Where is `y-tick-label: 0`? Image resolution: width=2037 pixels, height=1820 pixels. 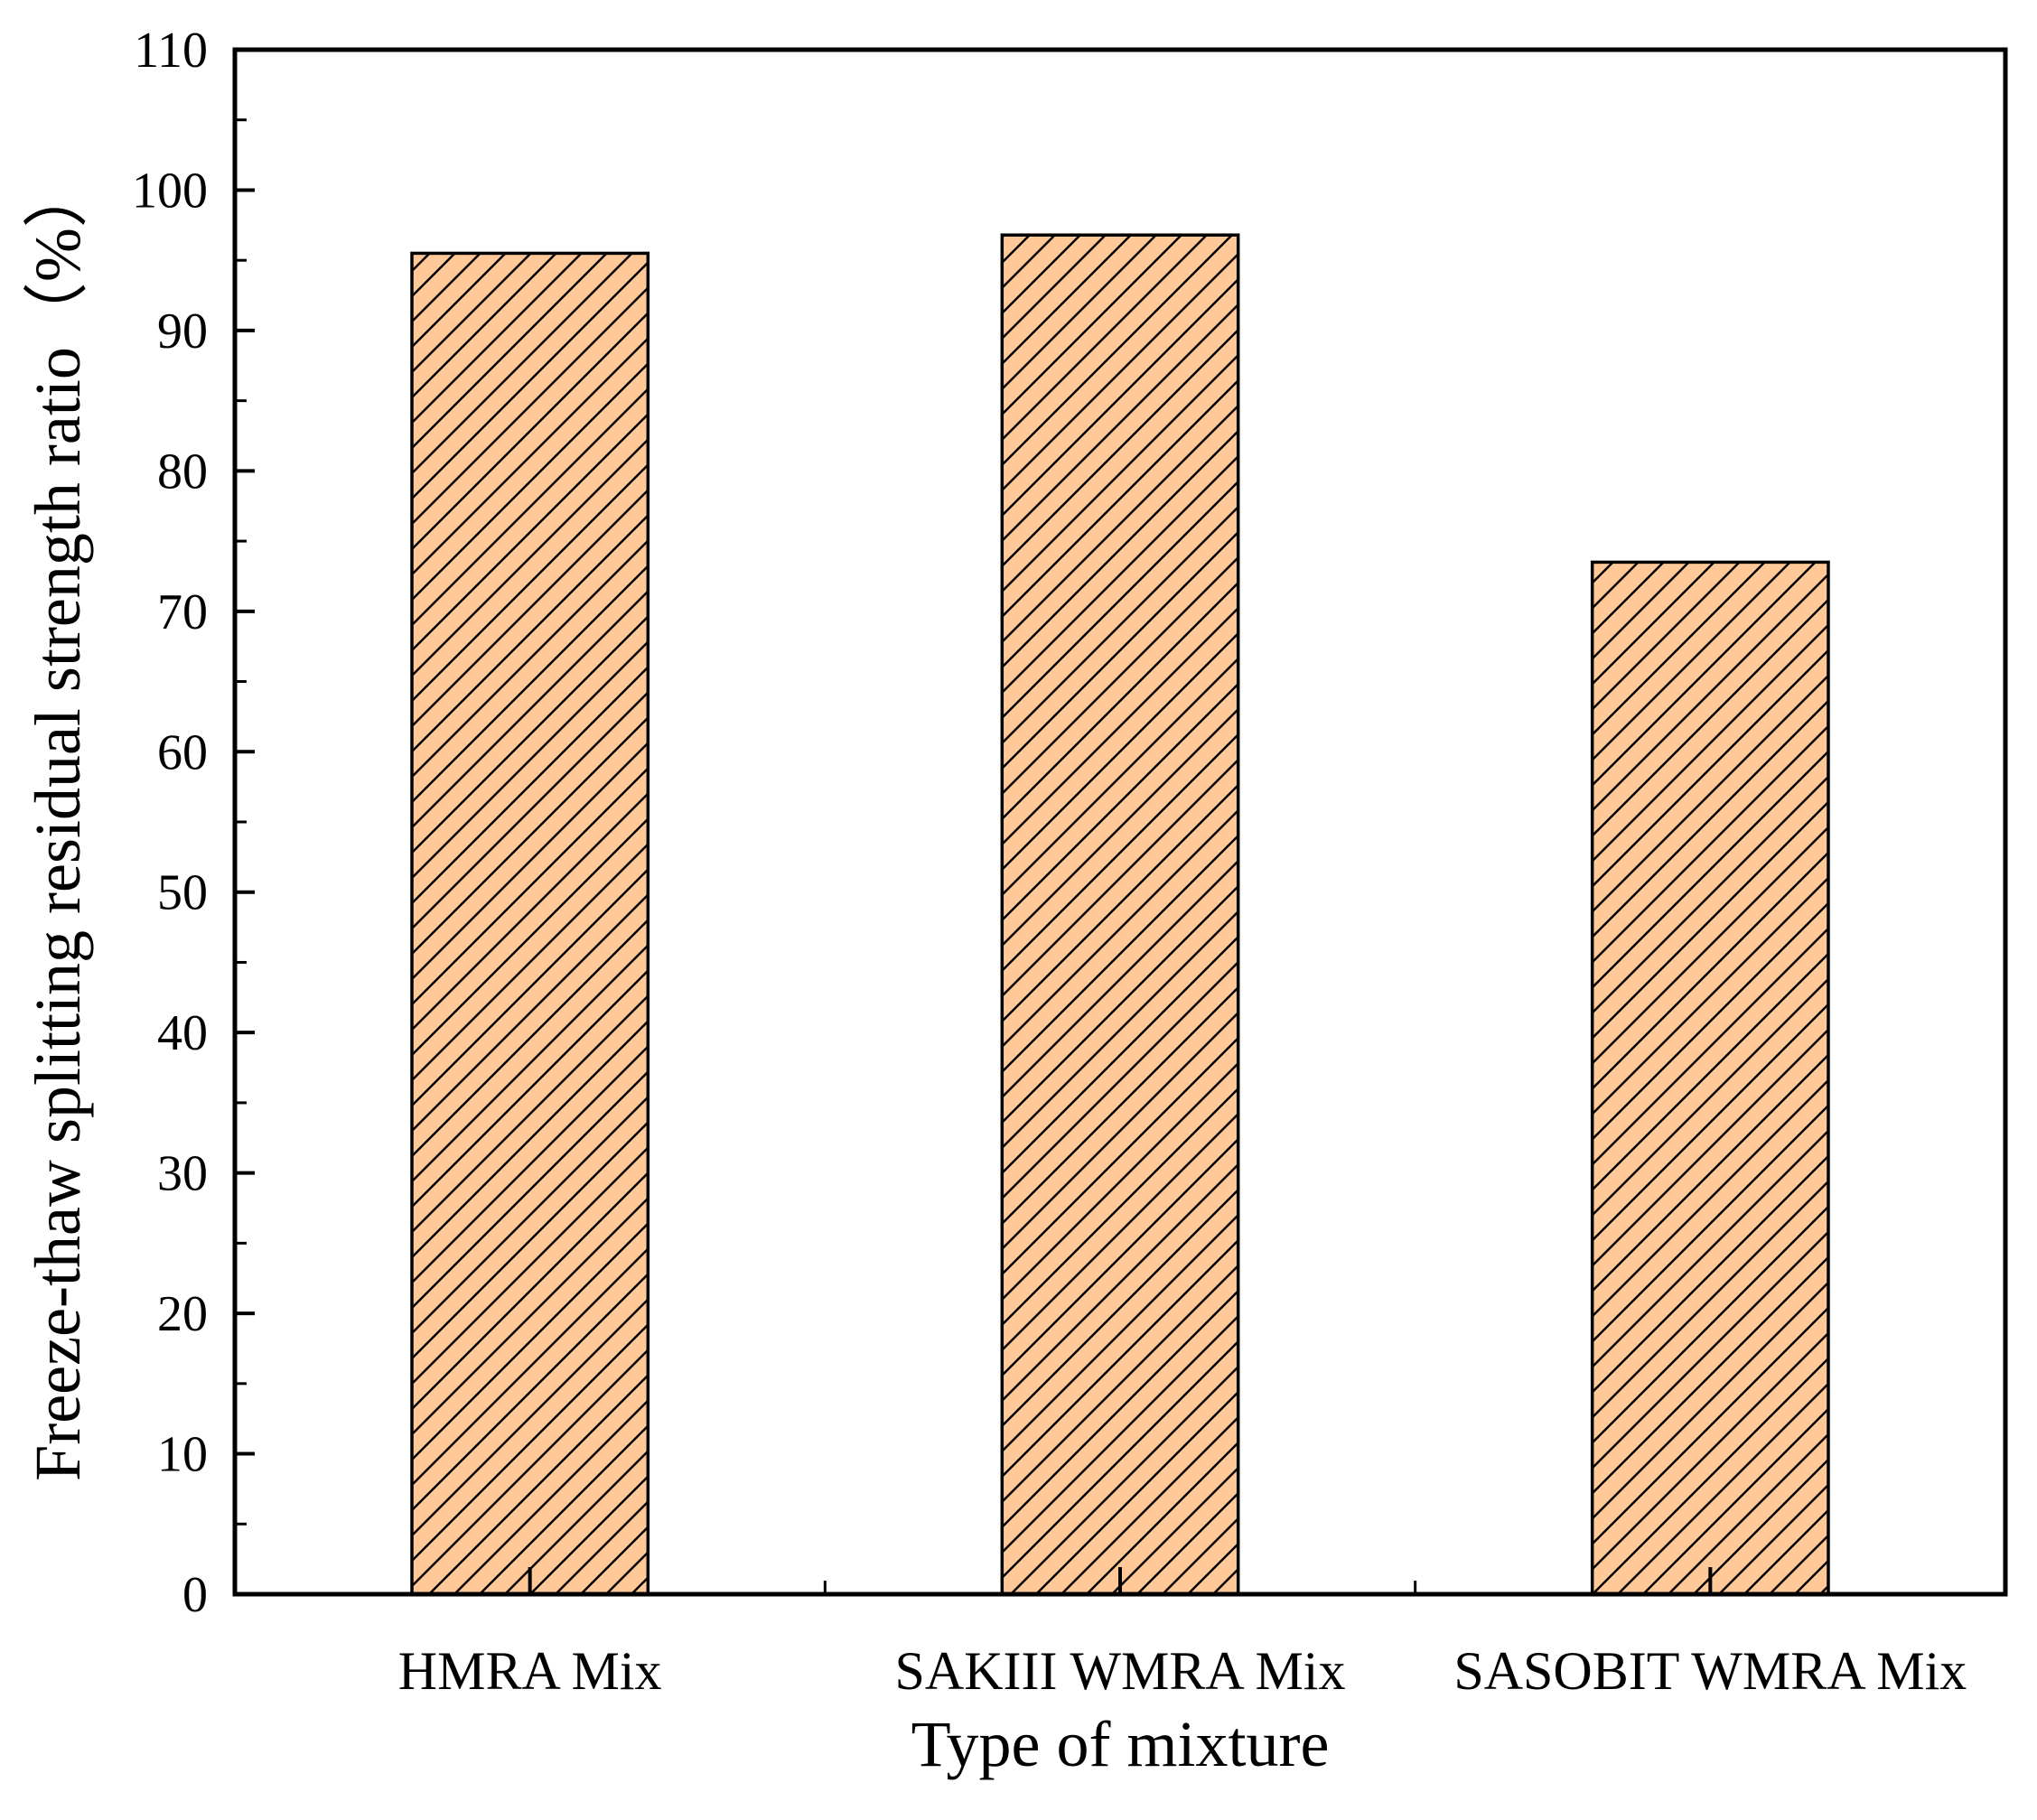 y-tick-label: 0 is located at coordinates (195, 1595).